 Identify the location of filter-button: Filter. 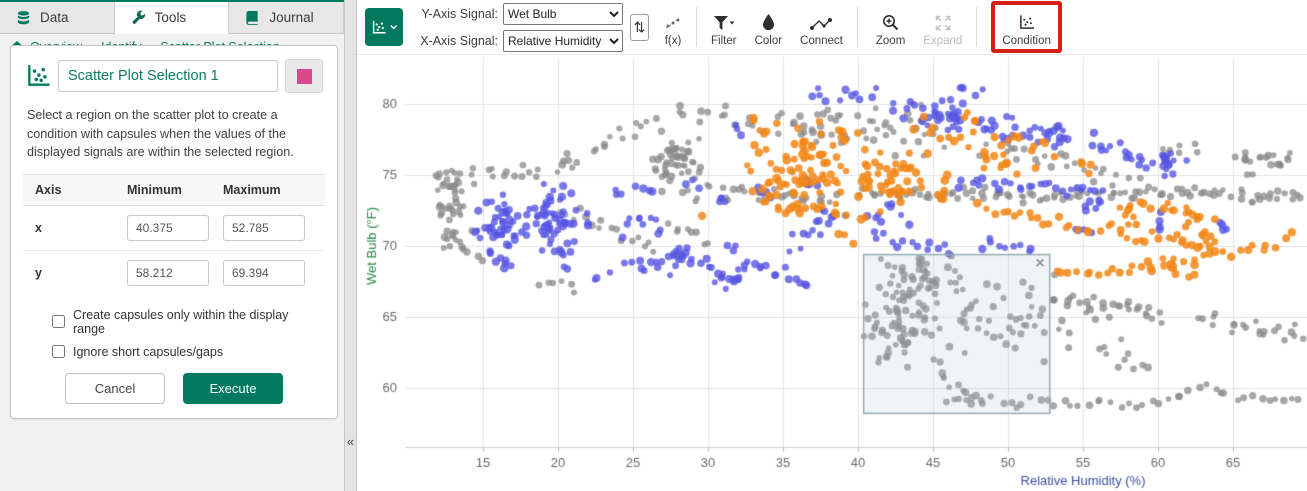
(724, 27).